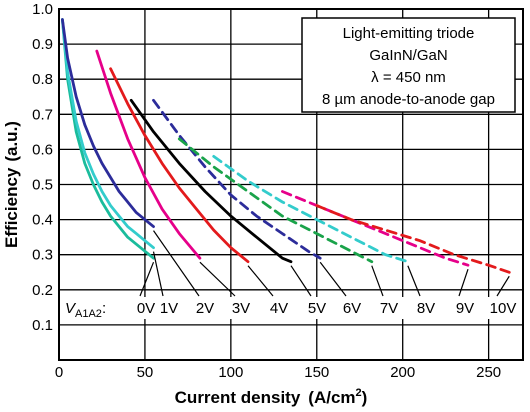 The height and width of the screenshot is (412, 530). Describe the element at coordinates (146, 308) in the screenshot. I see `series-label-0V: 0V` at that location.